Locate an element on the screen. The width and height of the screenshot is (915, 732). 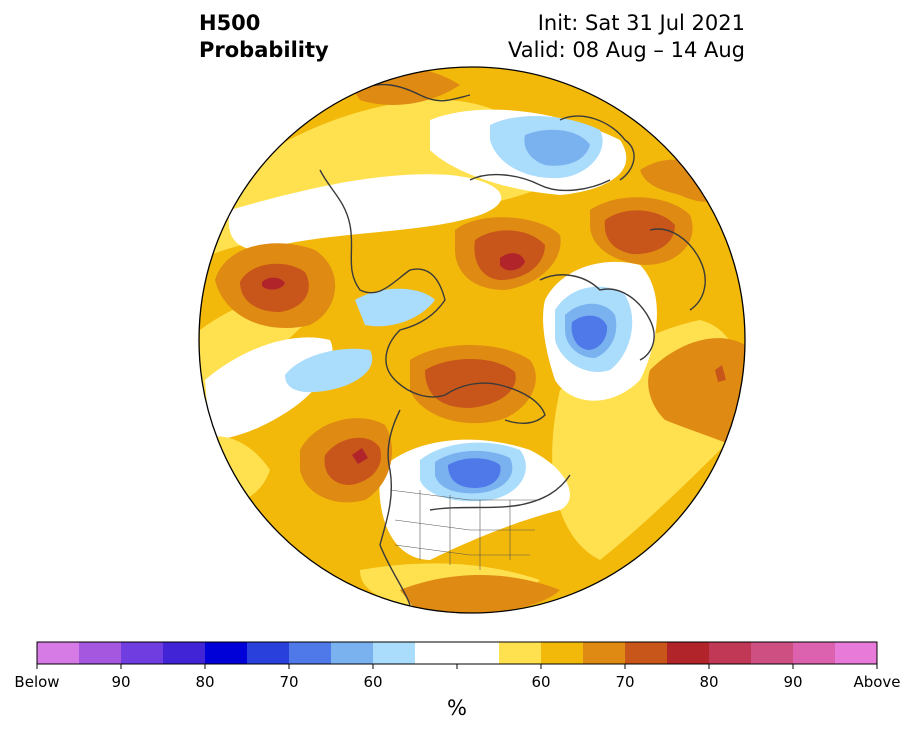
init-date: Init: Sat 31 Jul 2021 is located at coordinates (641, 23).